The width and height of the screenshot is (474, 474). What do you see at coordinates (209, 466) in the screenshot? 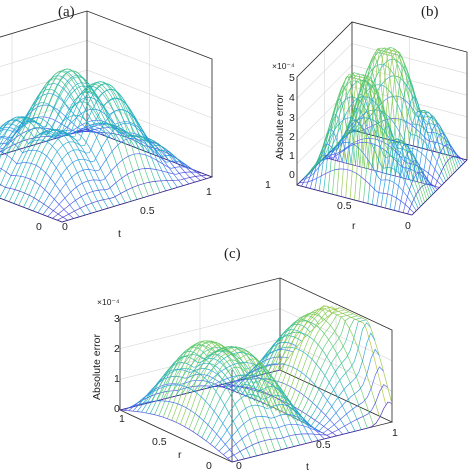
I see `panel-c-y-tick-0: 0` at bounding box center [209, 466].